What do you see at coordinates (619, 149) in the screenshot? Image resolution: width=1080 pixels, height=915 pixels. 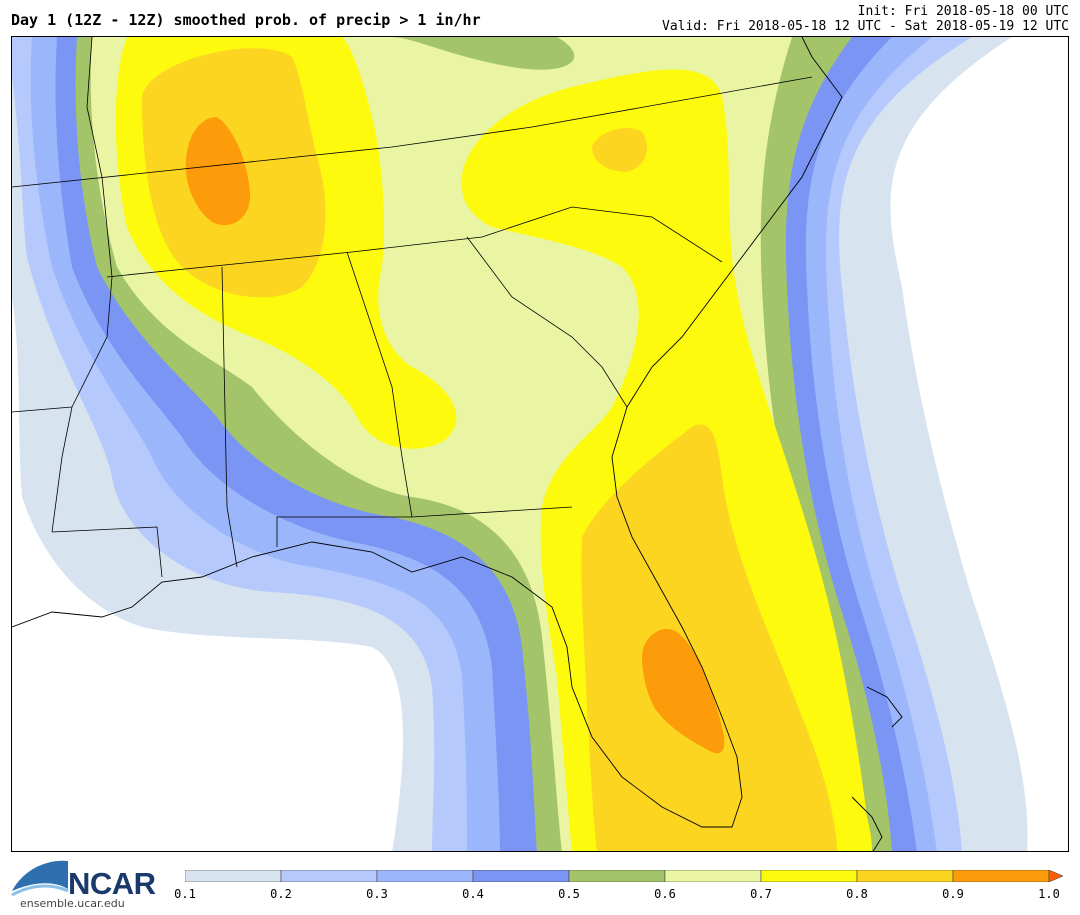 I see `contour-0.8-east` at bounding box center [619, 149].